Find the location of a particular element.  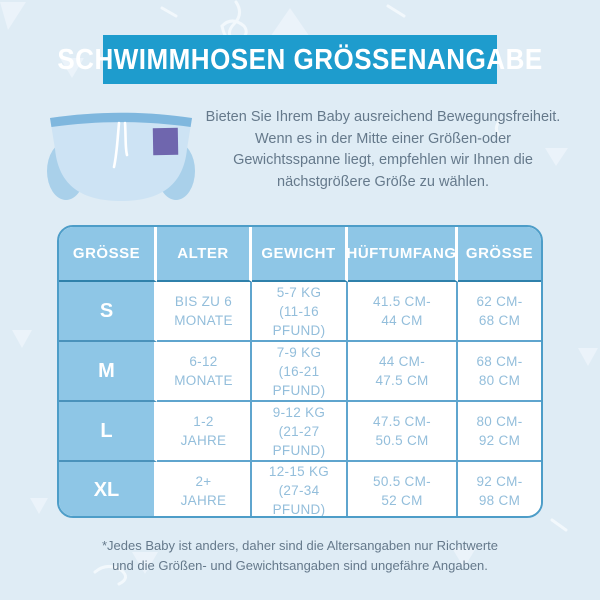

cell-size-cm-m: 68 CM- 80 CM is located at coordinates (499, 372).